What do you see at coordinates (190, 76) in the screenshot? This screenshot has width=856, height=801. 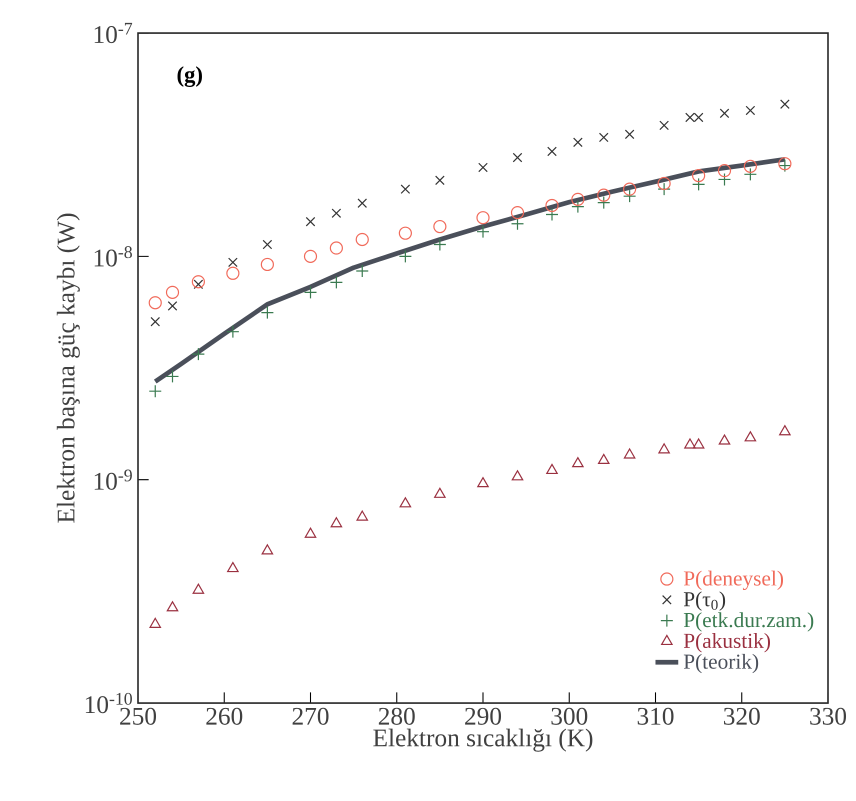 I see `annotation: (g)` at bounding box center [190, 76].